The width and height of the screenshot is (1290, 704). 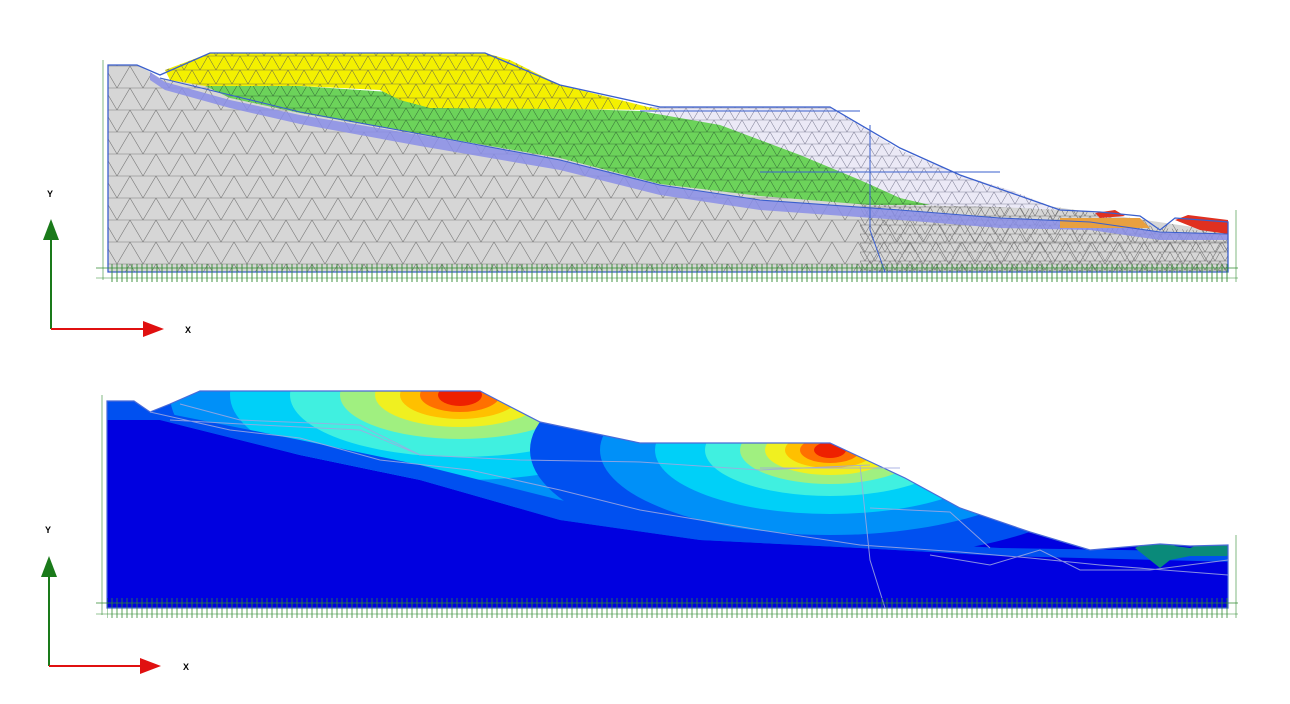 I want to click on light-zone-region, so click(x=850, y=158).